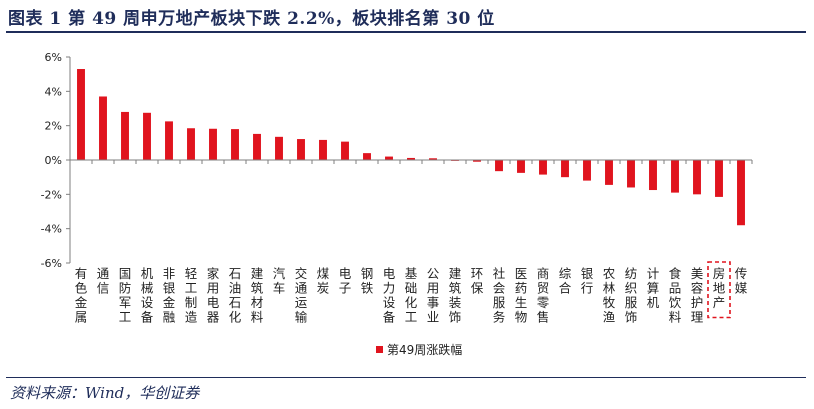 This screenshot has height=409, width=814. What do you see at coordinates (53, 91) in the screenshot?
I see `y-tick-label: 4%` at bounding box center [53, 91].